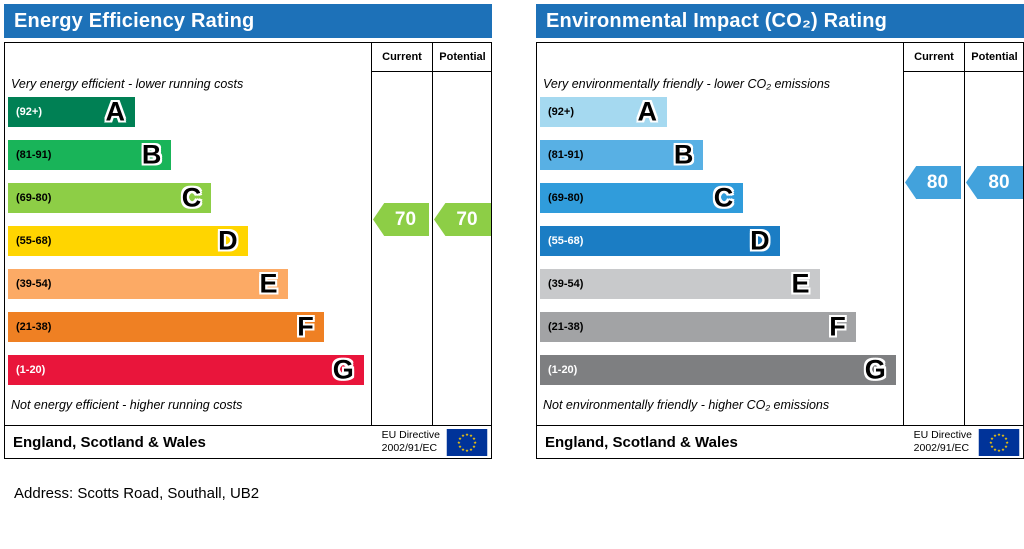 The height and width of the screenshot is (549, 1024). I want to click on band-letter: A, so click(115, 111).